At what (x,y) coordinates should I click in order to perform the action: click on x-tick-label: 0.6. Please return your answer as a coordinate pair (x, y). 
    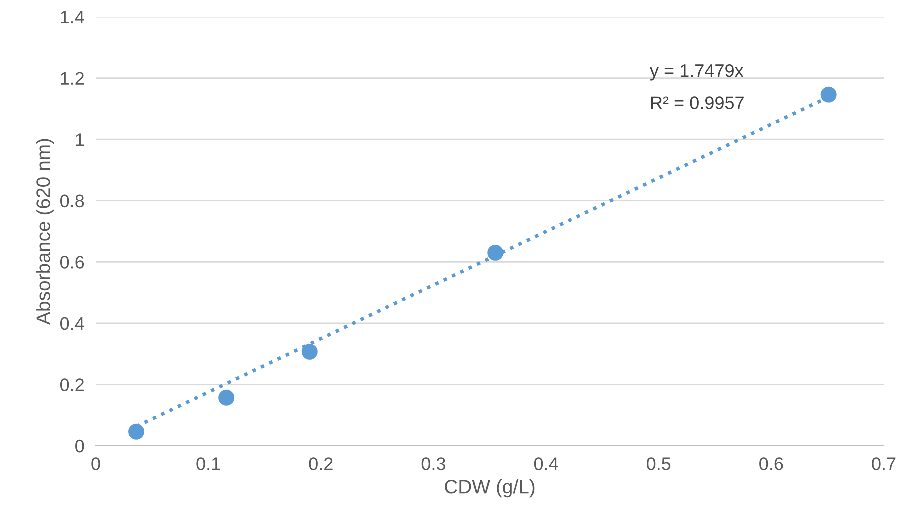
    Looking at the image, I should click on (772, 464).